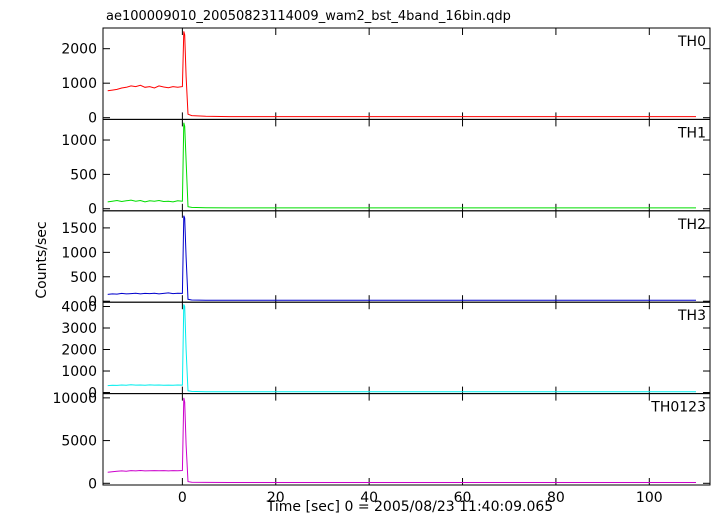 The height and width of the screenshot is (516, 717). Describe the element at coordinates (92, 119) in the screenshot. I see `y-tick-label-th0: 0` at that location.